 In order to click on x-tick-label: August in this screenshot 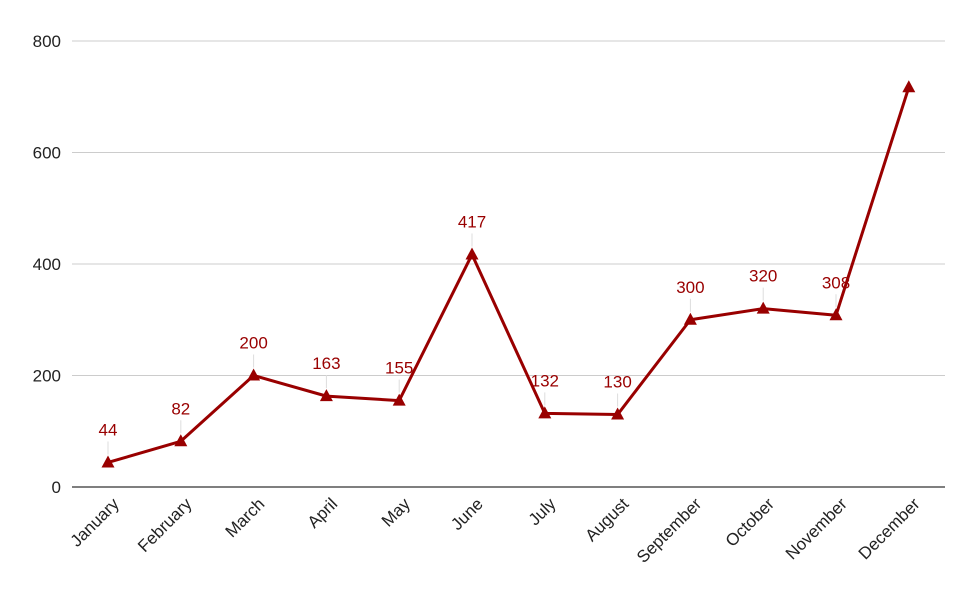, I will do `click(607, 519)`.